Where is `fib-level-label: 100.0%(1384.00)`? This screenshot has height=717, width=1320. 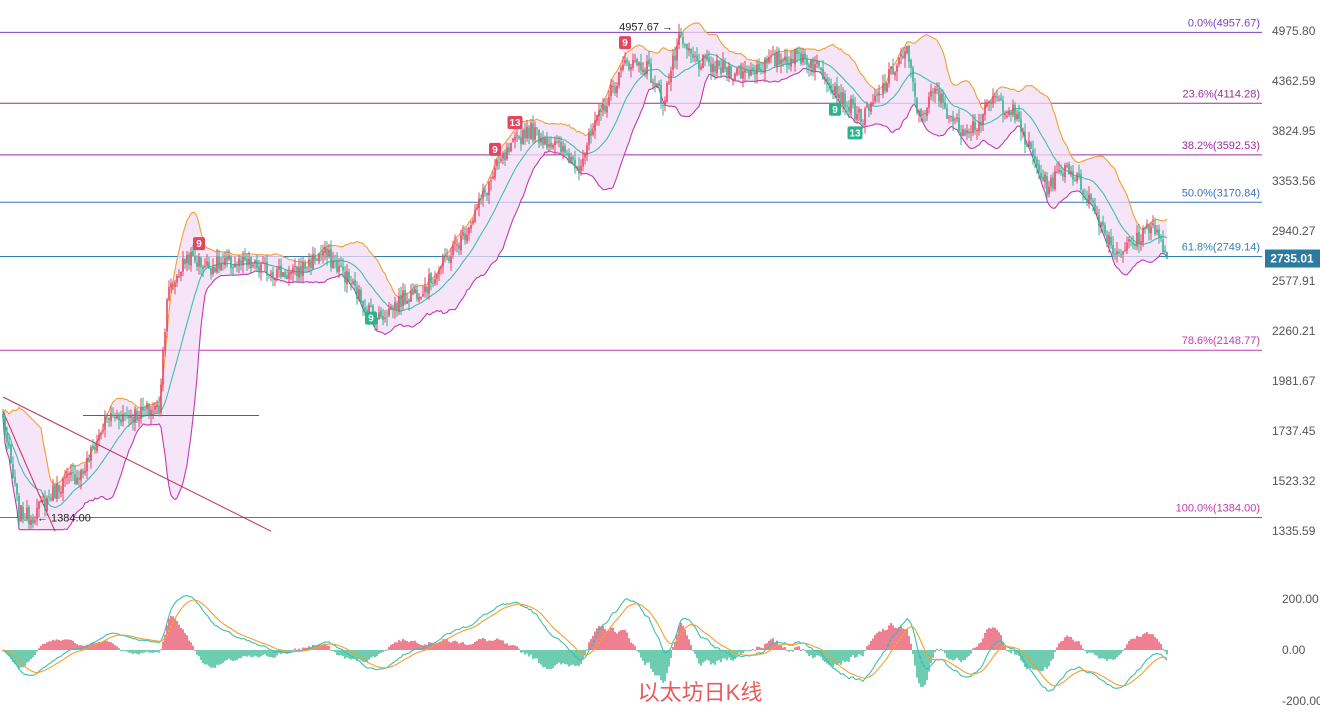
fib-level-label: 100.0%(1384.00) is located at coordinates (1218, 508).